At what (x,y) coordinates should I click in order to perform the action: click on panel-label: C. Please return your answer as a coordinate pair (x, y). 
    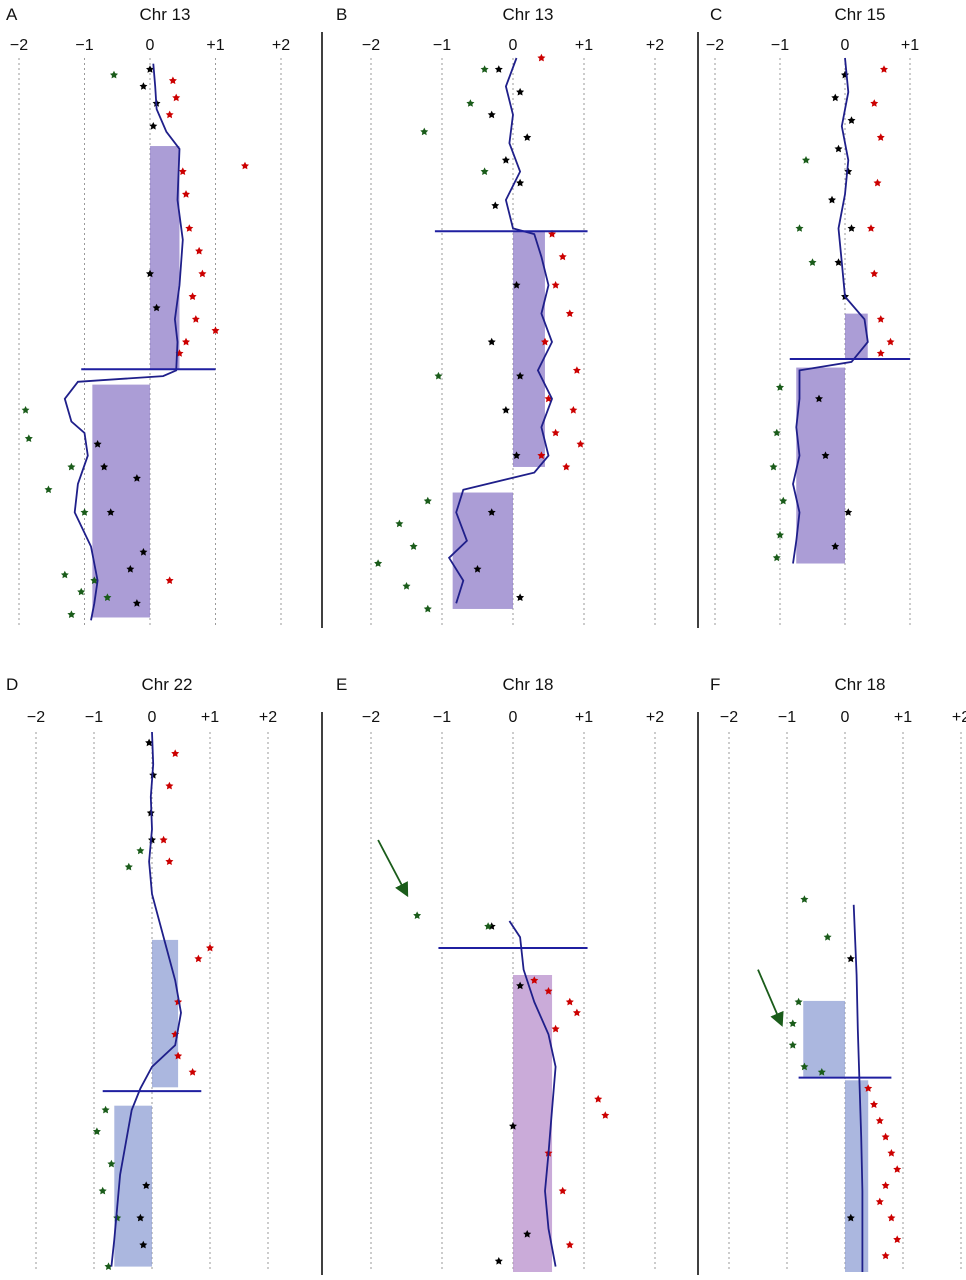
    Looking at the image, I should click on (716, 14).